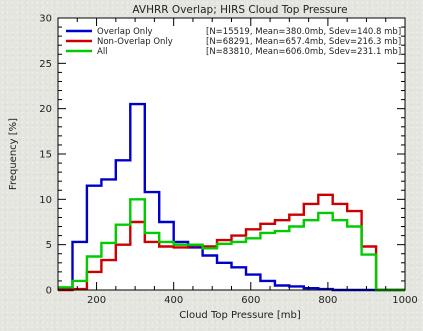  What do you see at coordinates (45, 200) in the screenshot?
I see `y-tick-label: 10` at bounding box center [45, 200].